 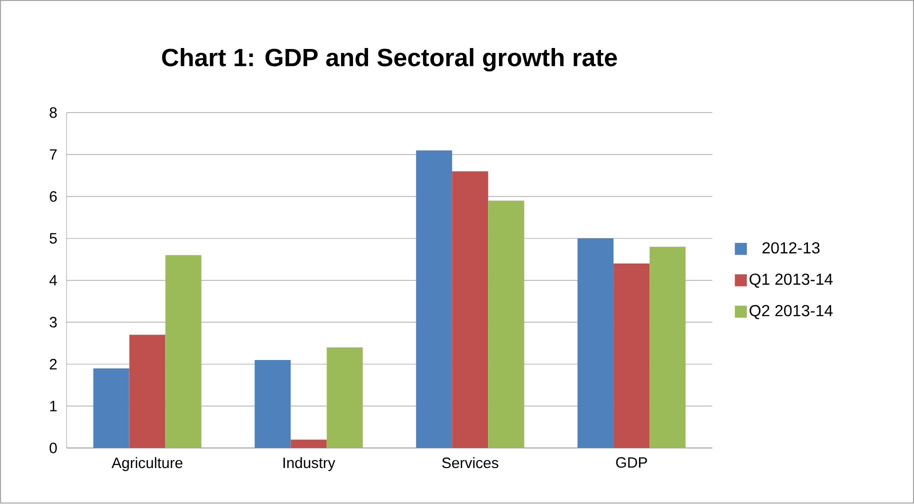 What do you see at coordinates (53, 238) in the screenshot?
I see `y-tick-label: 5` at bounding box center [53, 238].